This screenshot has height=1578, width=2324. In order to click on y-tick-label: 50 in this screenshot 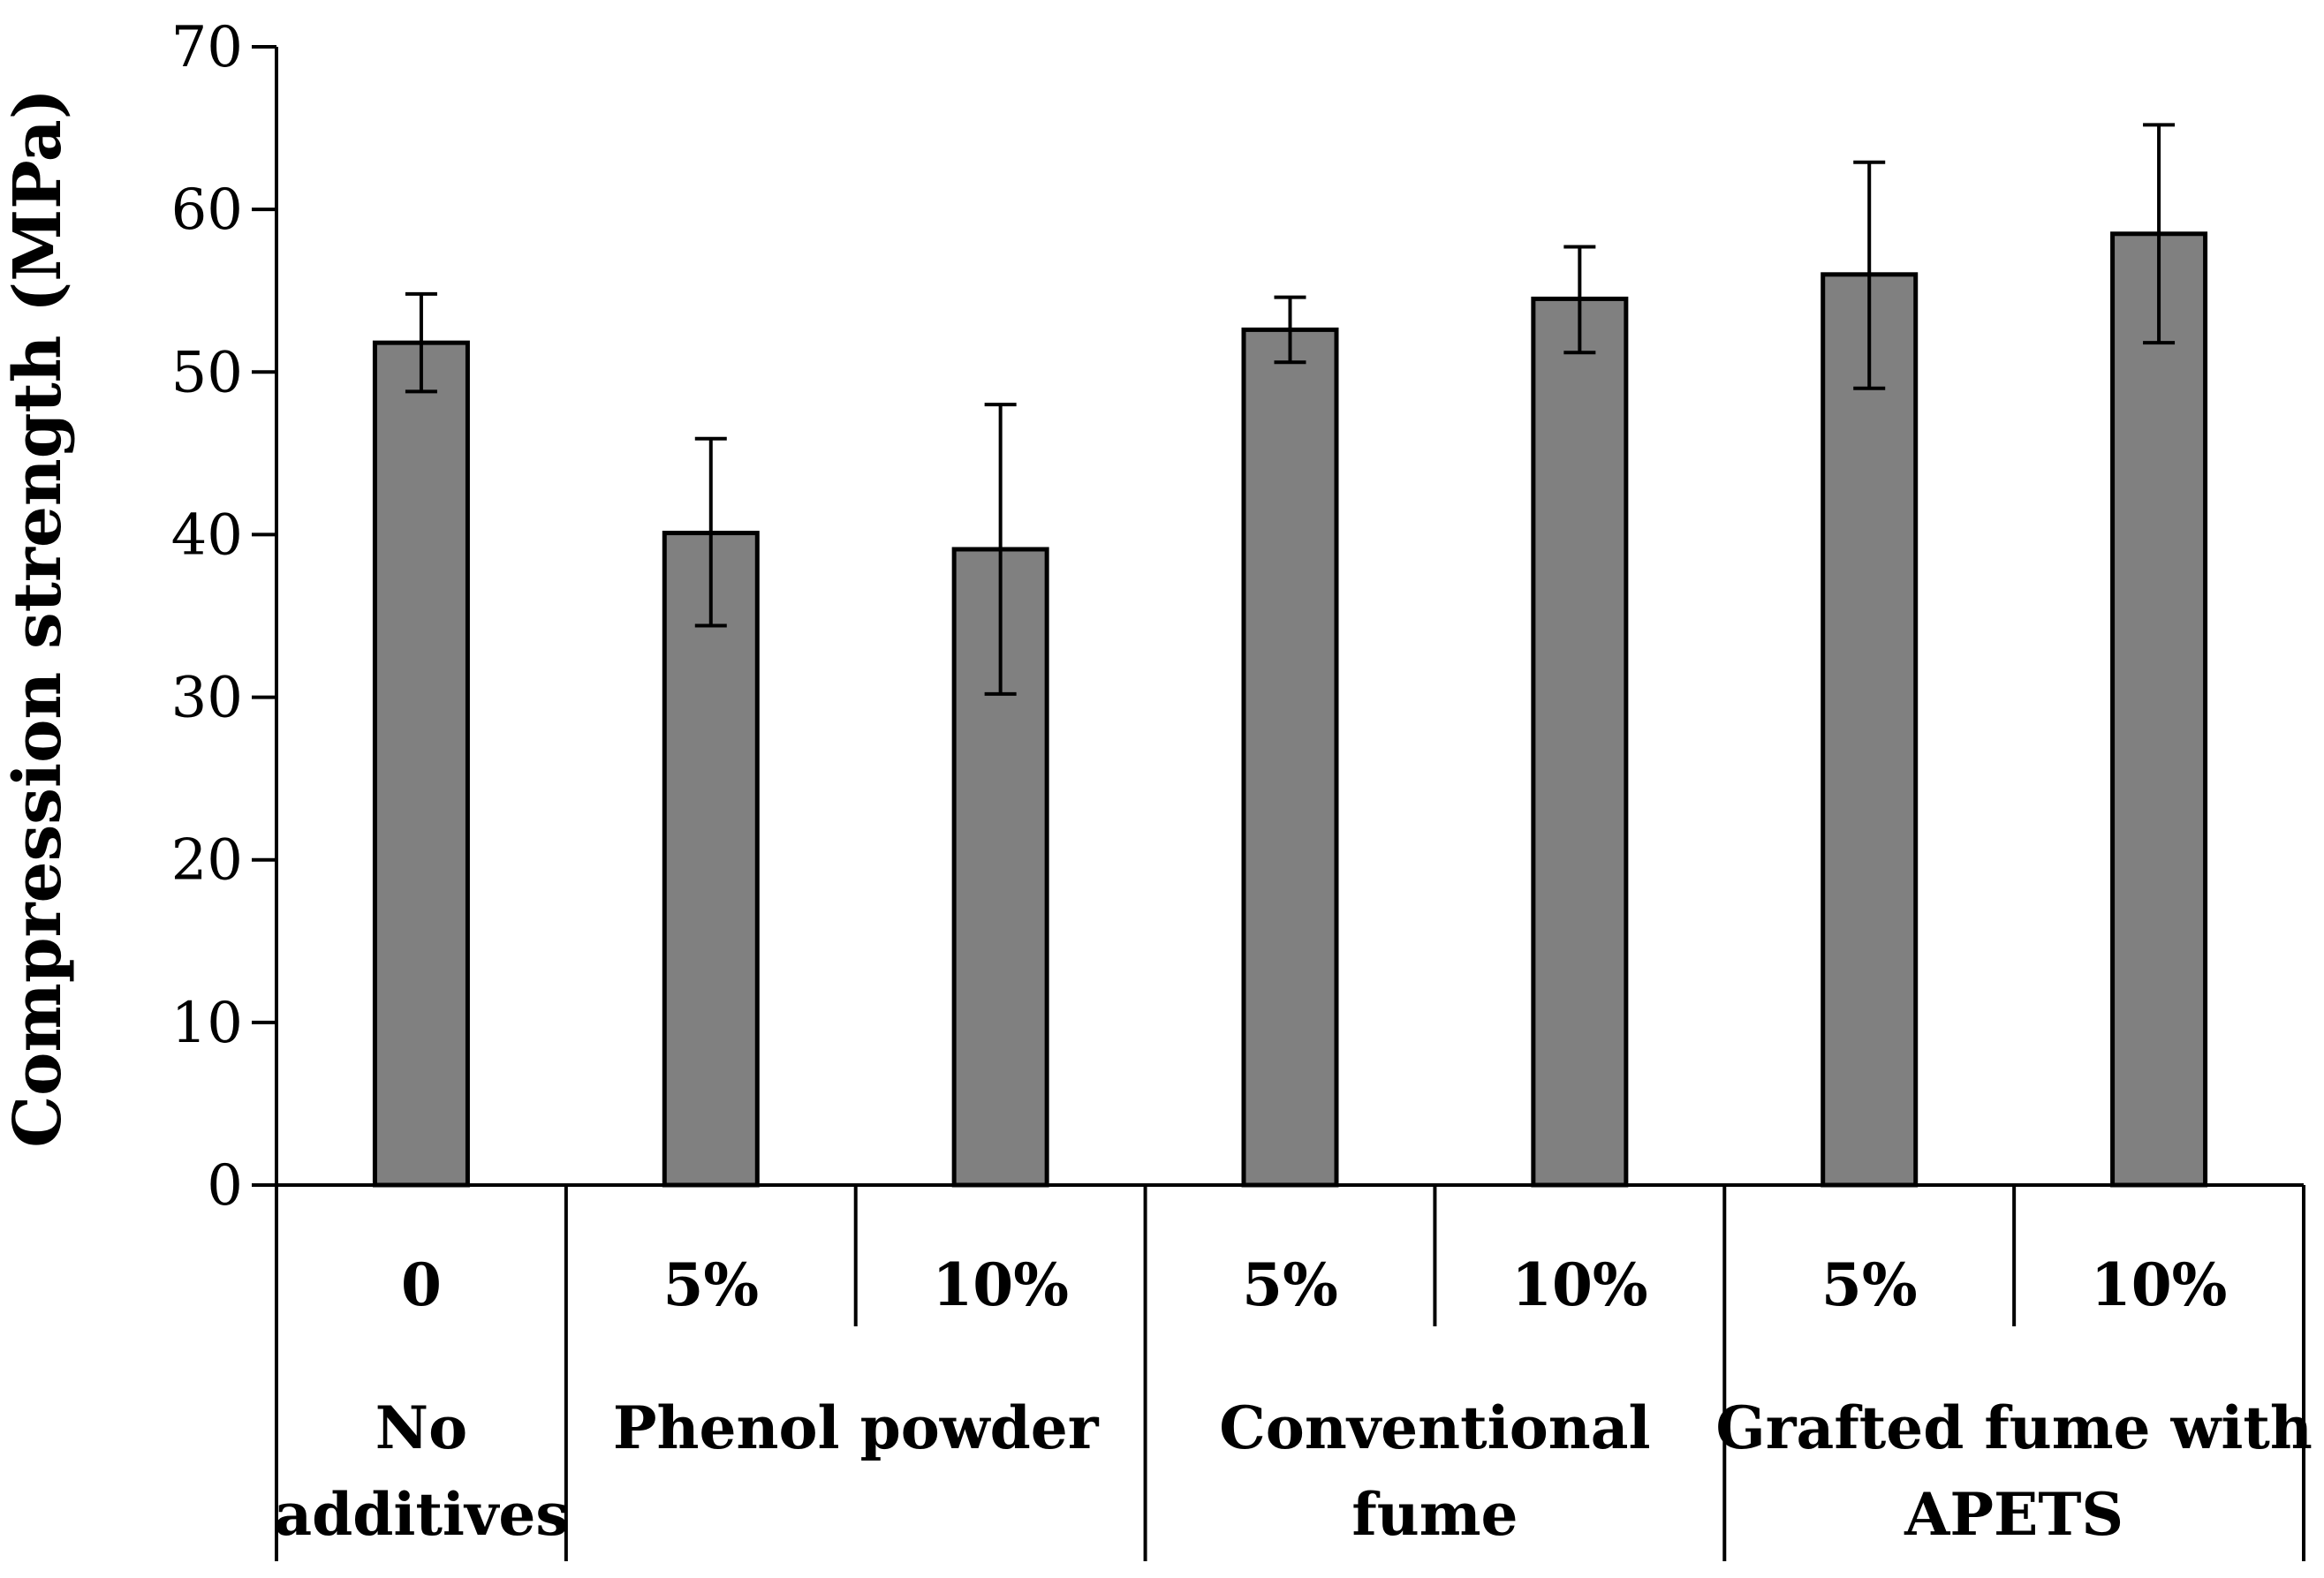, I will do `click(207, 372)`.